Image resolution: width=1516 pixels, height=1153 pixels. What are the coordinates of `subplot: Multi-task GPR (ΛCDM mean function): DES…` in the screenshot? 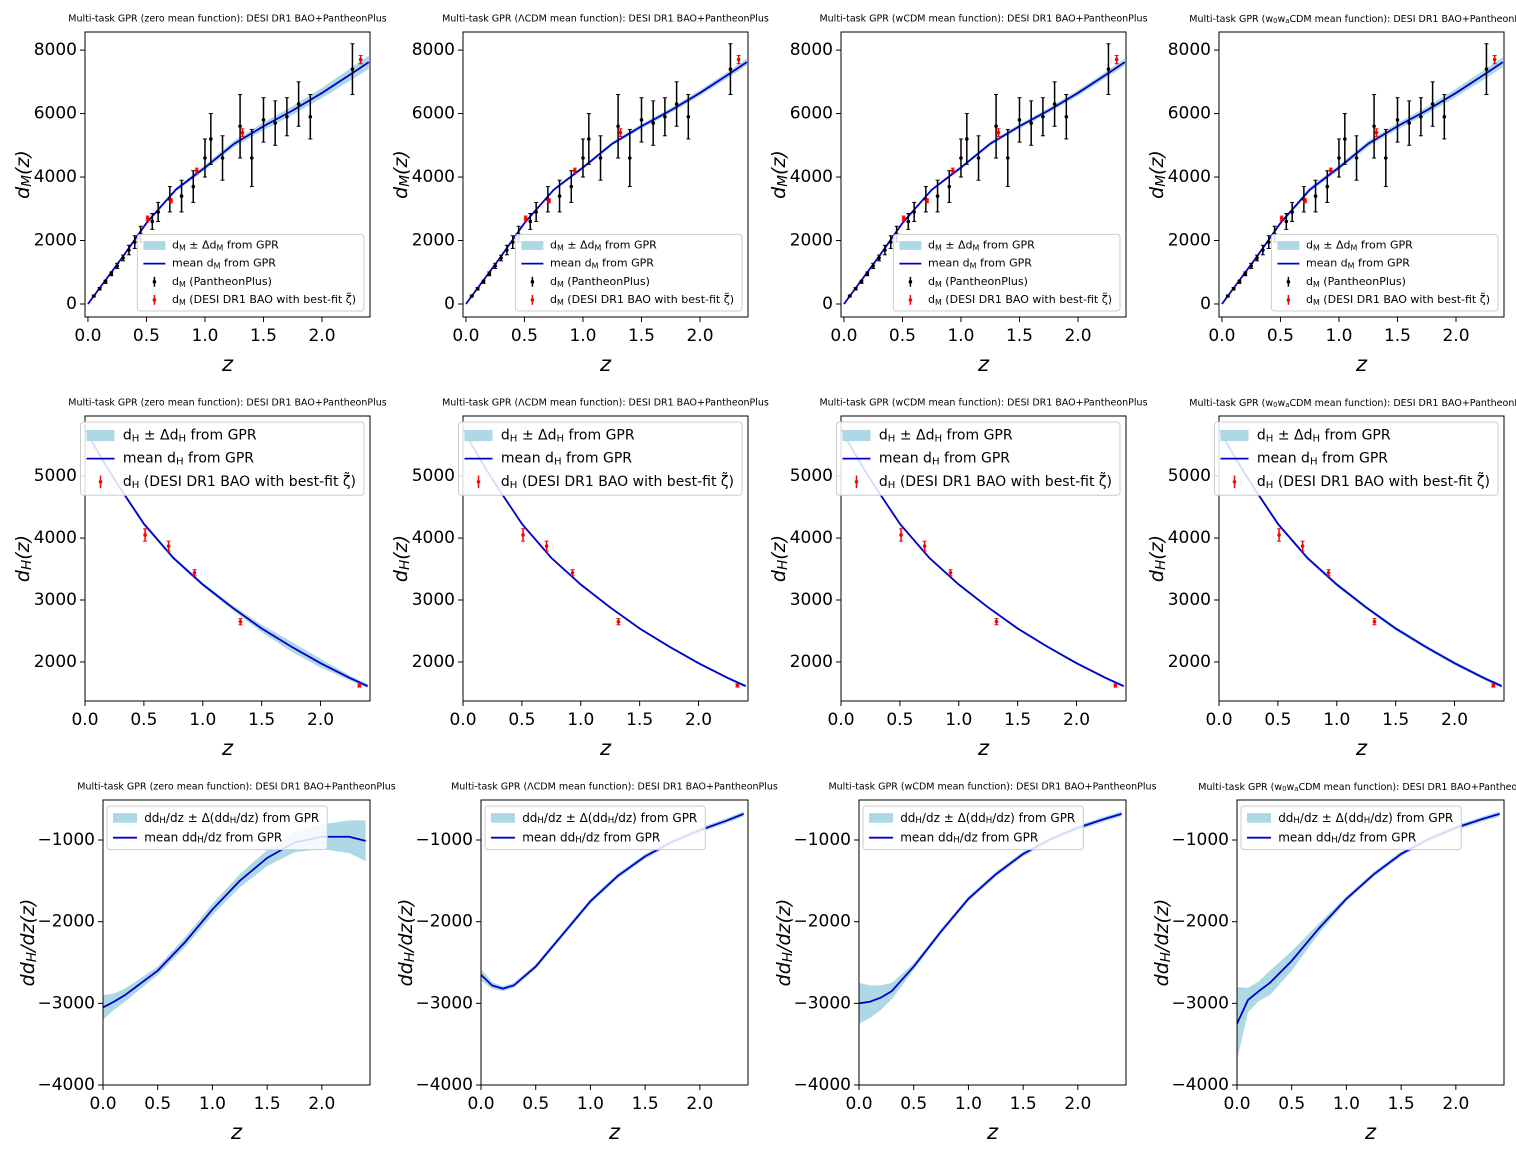 It's located at (579, 195).